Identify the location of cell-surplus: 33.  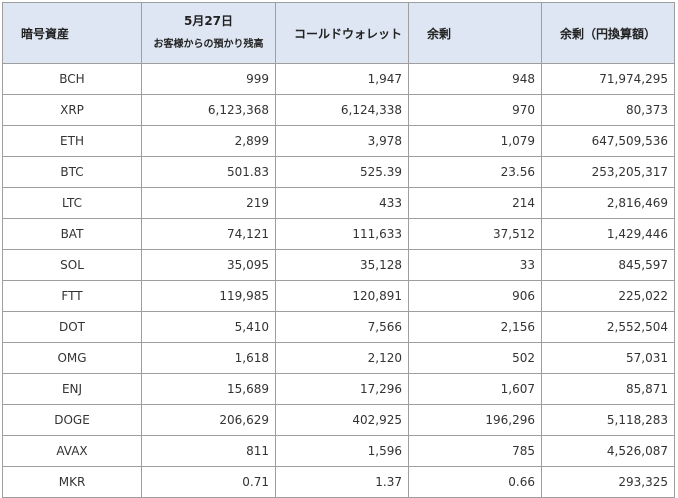
(475, 265).